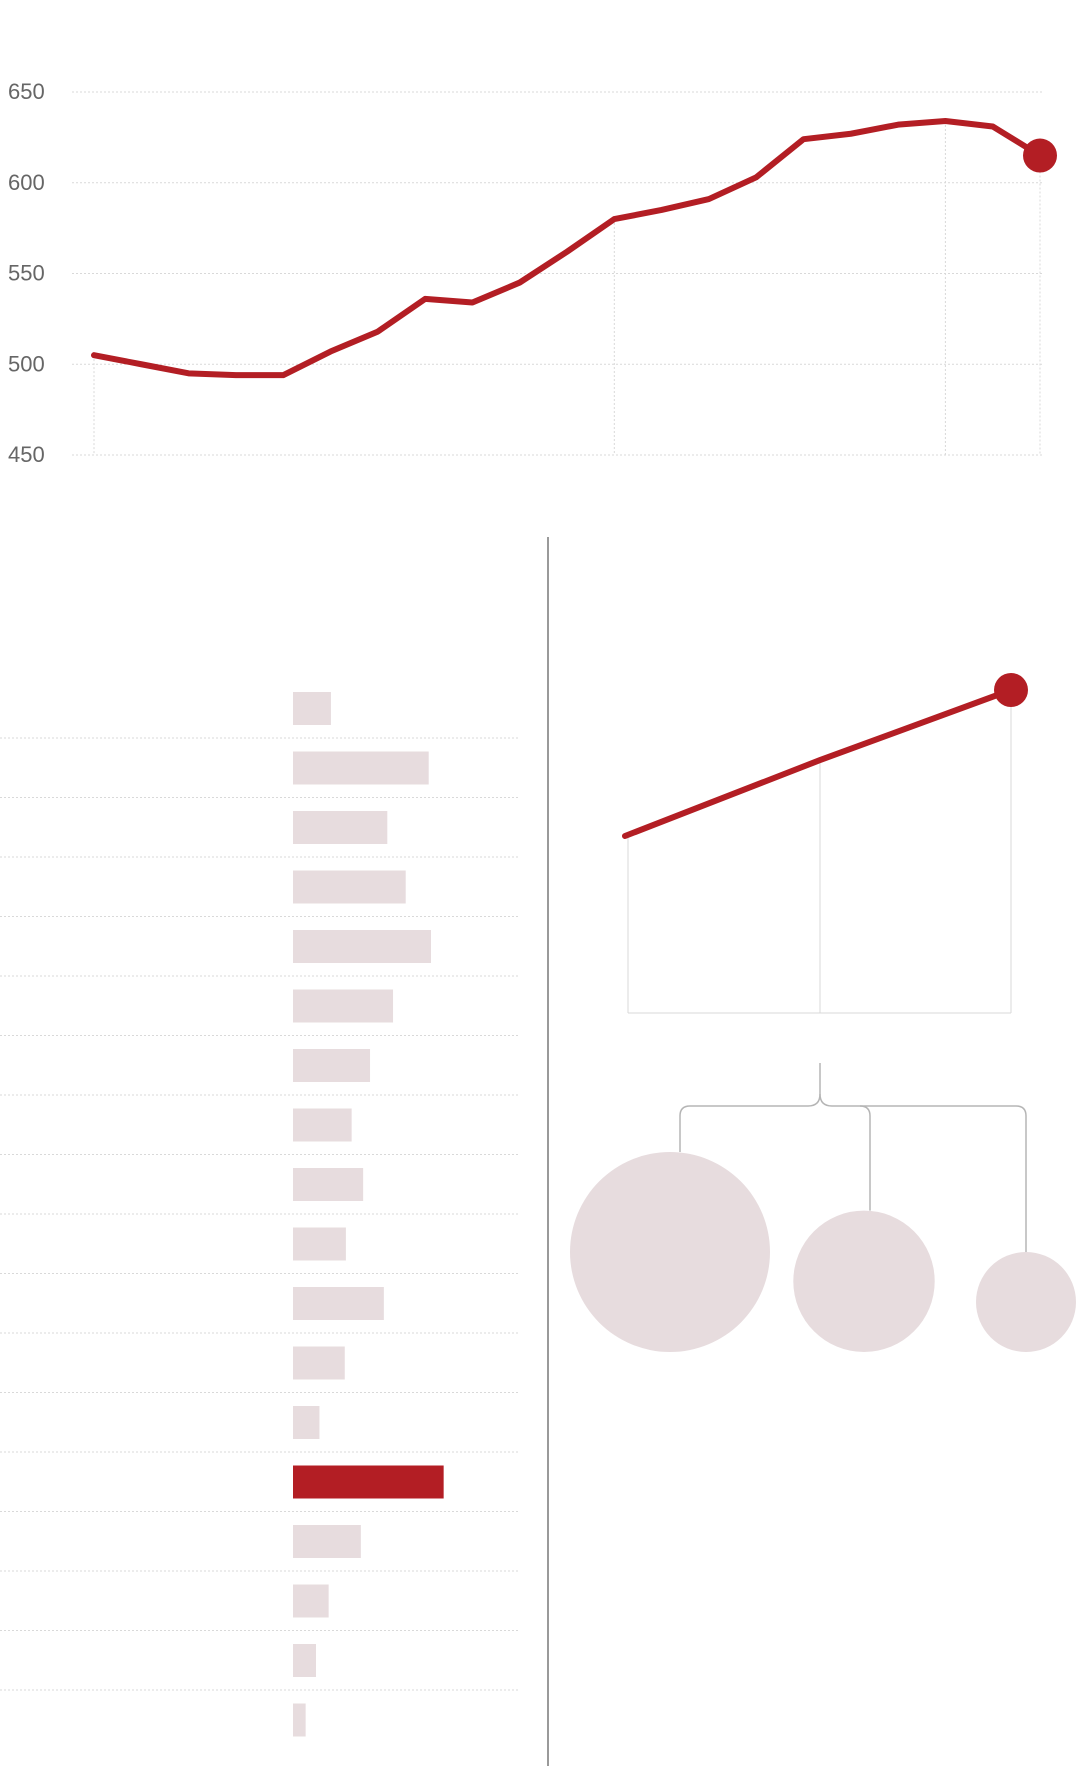 The image size is (1092, 1786). Describe the element at coordinates (825, 843) in the screenshot. I see `small-line-chart` at that location.